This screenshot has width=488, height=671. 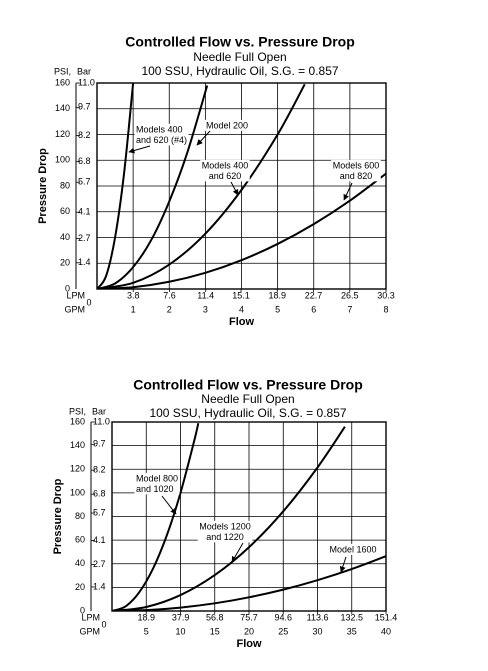 What do you see at coordinates (249, 617) in the screenshot?
I see `x2-tick-label: 75.7` at bounding box center [249, 617].